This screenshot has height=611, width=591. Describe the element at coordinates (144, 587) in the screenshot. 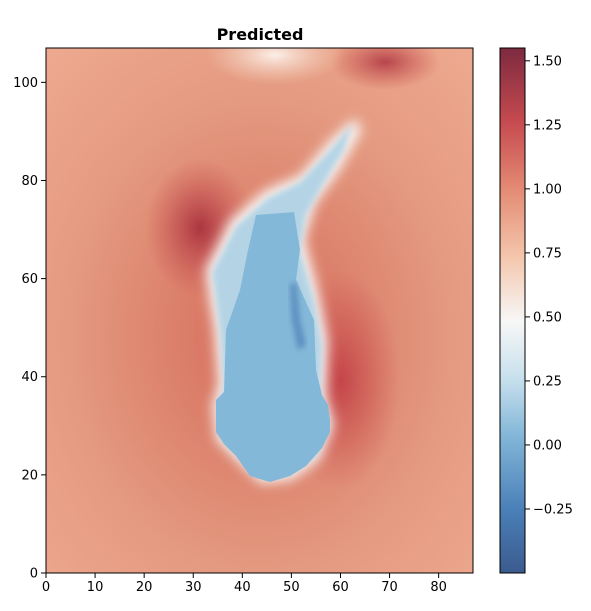

I see `x-tick-label: 20` at that location.